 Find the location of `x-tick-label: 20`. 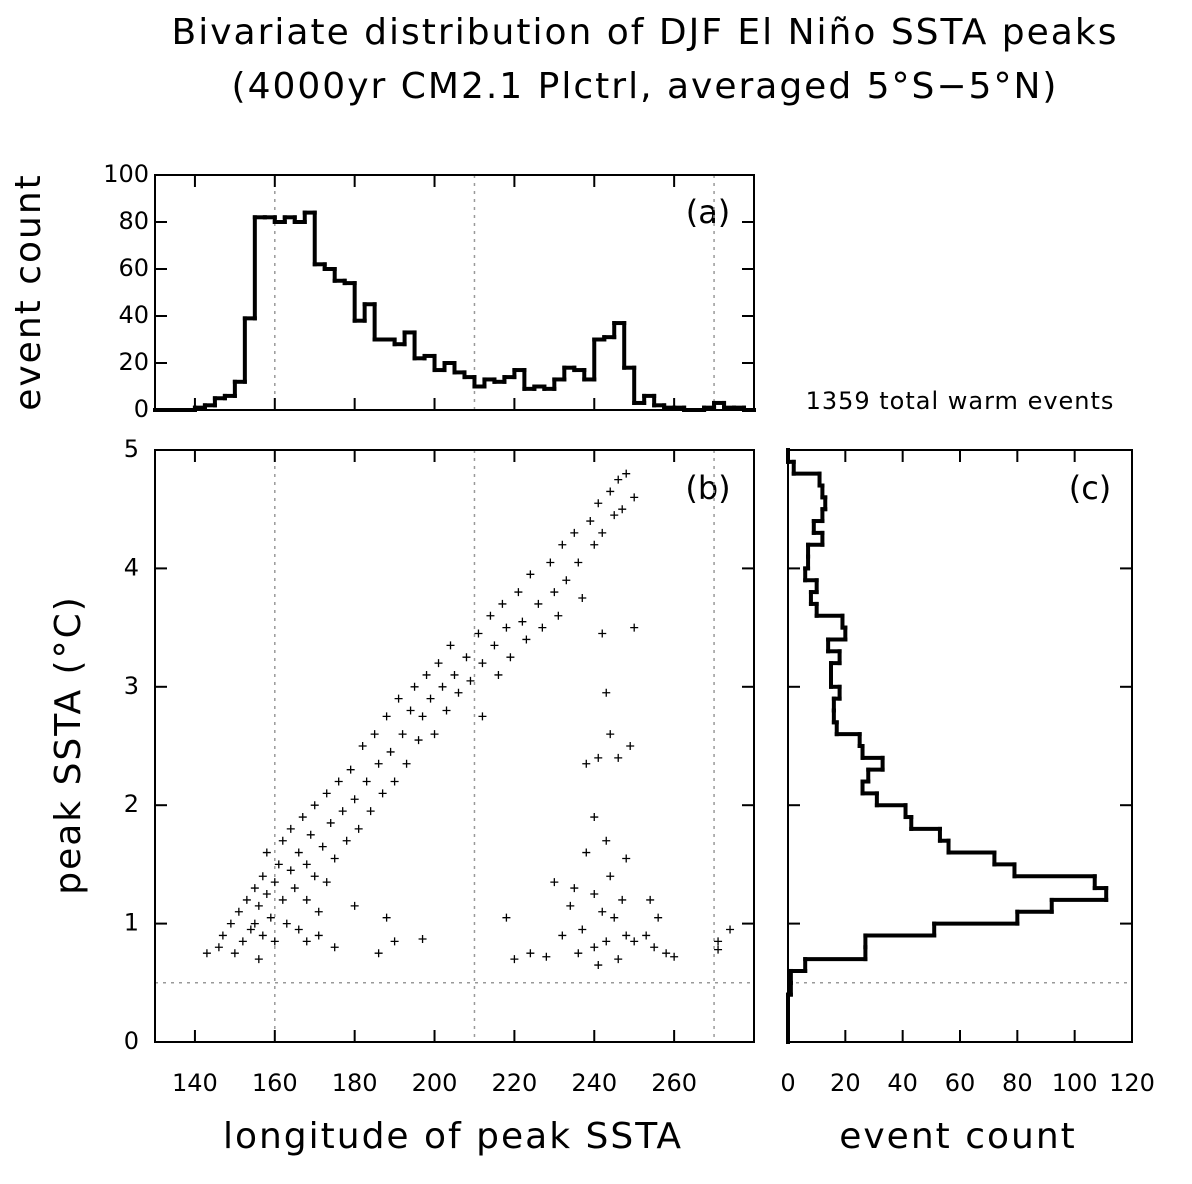

x-tick-label: 20 is located at coordinates (845, 1083).